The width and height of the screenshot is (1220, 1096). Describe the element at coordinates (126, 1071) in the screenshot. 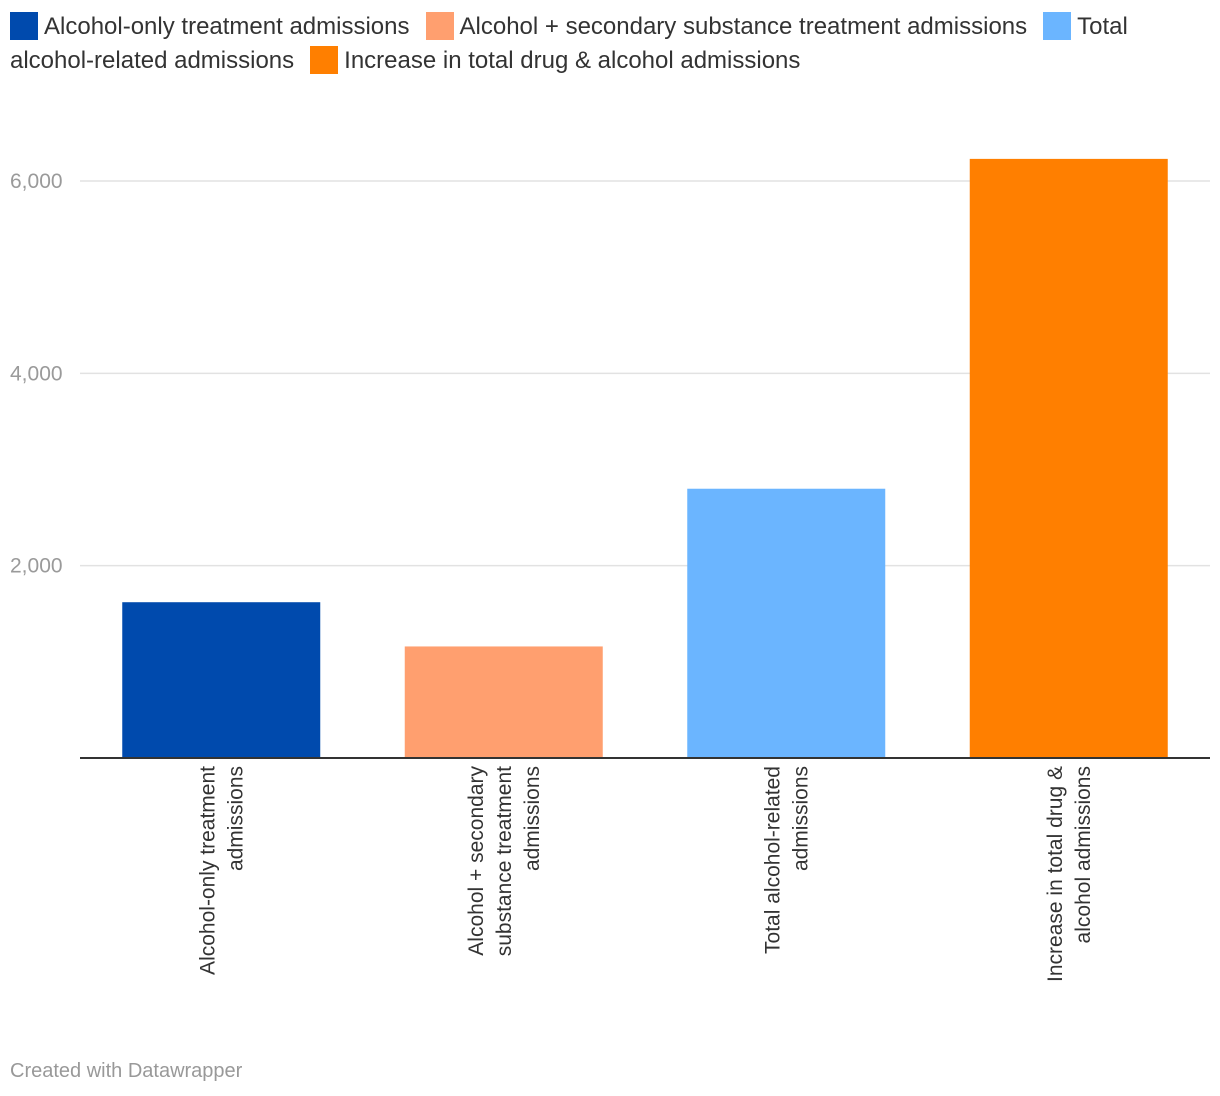

I see `credit-text: Created with Datawrapper` at that location.